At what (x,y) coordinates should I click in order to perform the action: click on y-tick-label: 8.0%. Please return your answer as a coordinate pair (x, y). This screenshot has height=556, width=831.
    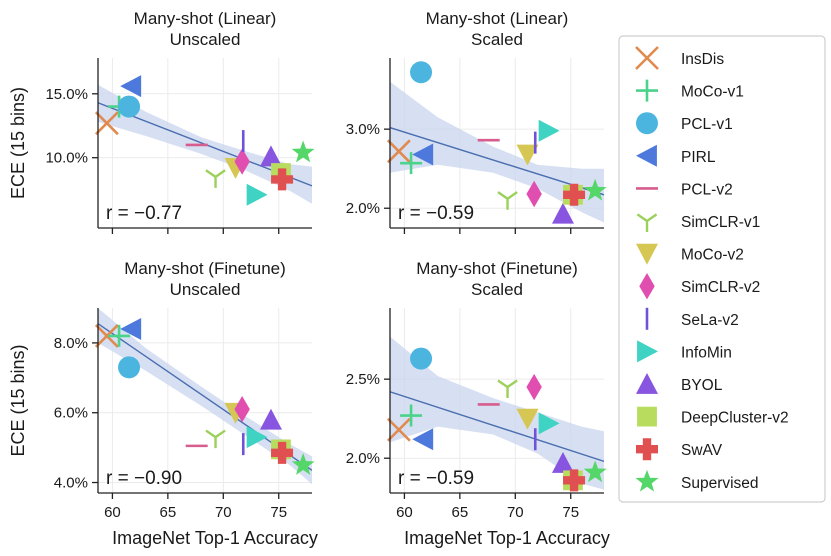
    Looking at the image, I should click on (71, 343).